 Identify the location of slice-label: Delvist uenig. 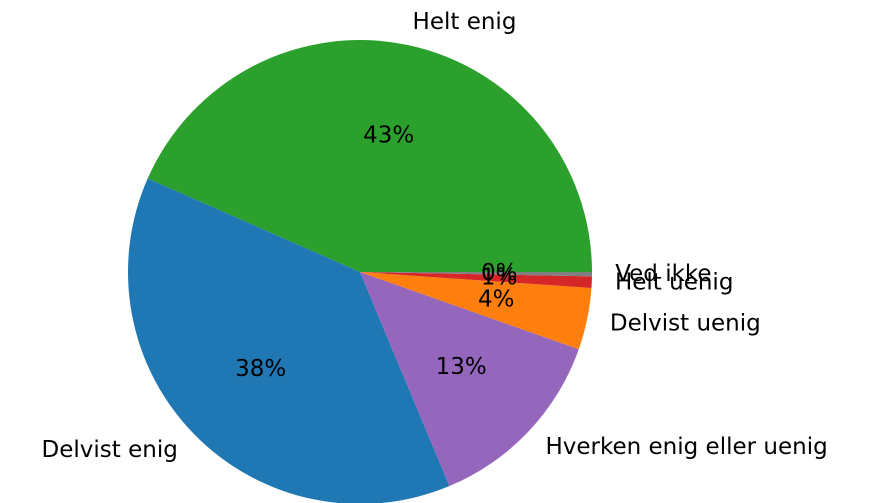
(685, 323).